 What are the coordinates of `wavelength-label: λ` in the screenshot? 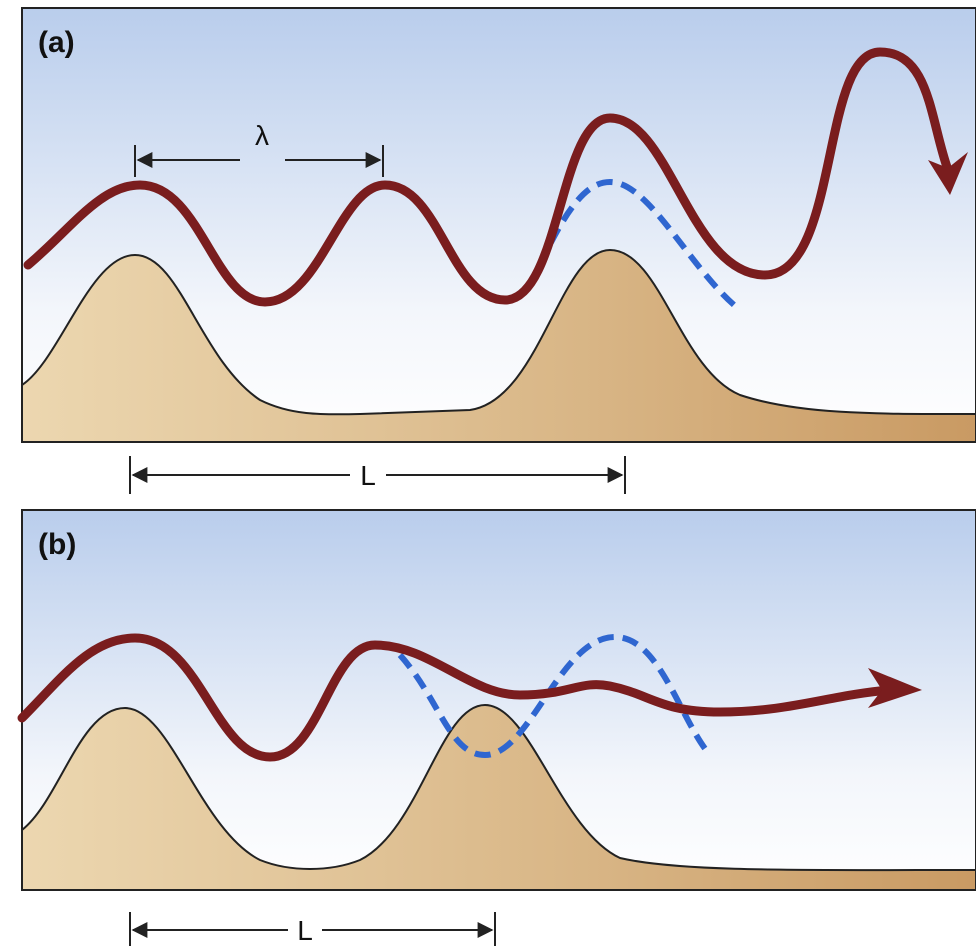 It's located at (262, 135).